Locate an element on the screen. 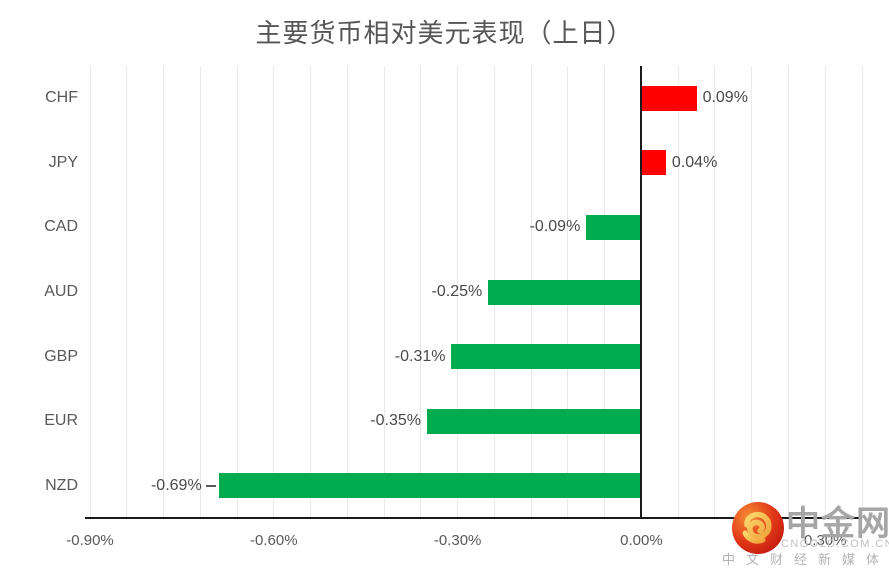 Image resolution: width=889 pixels, height=573 pixels. bar-value-label: -0.35% is located at coordinates (395, 421).